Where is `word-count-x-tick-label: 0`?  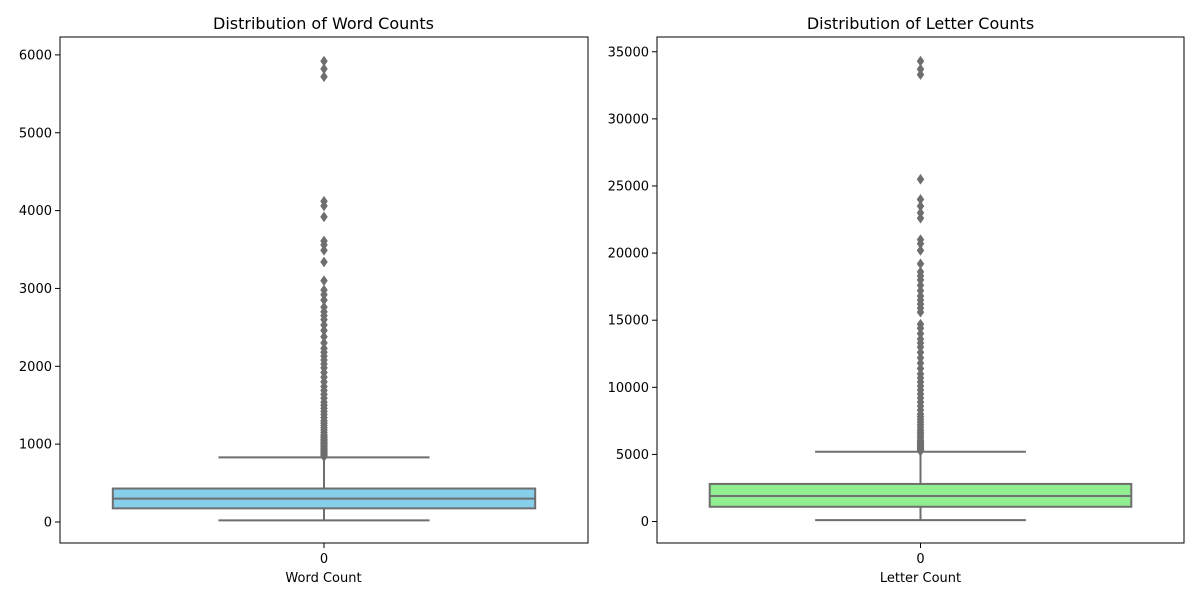 word-count-x-tick-label: 0 is located at coordinates (324, 559).